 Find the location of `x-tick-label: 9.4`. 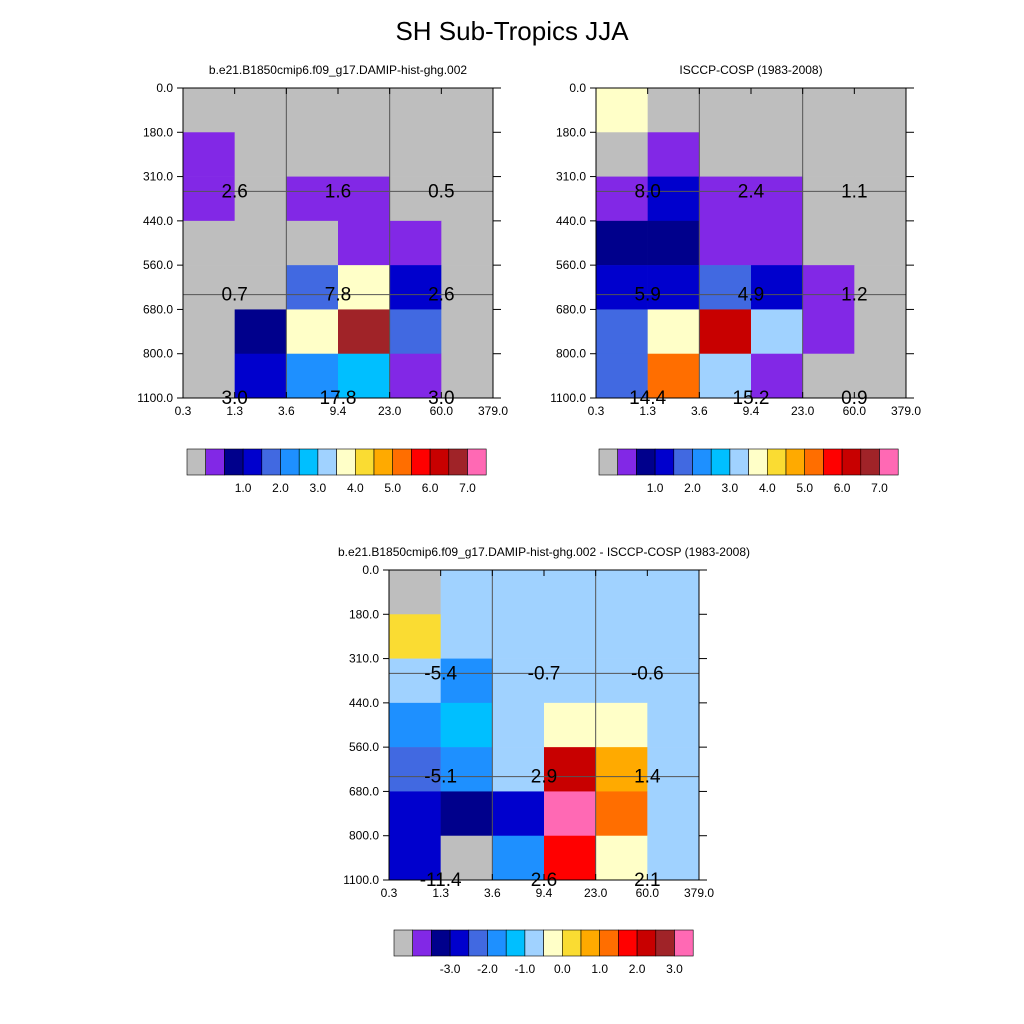

x-tick-label: 9.4 is located at coordinates (338, 411).